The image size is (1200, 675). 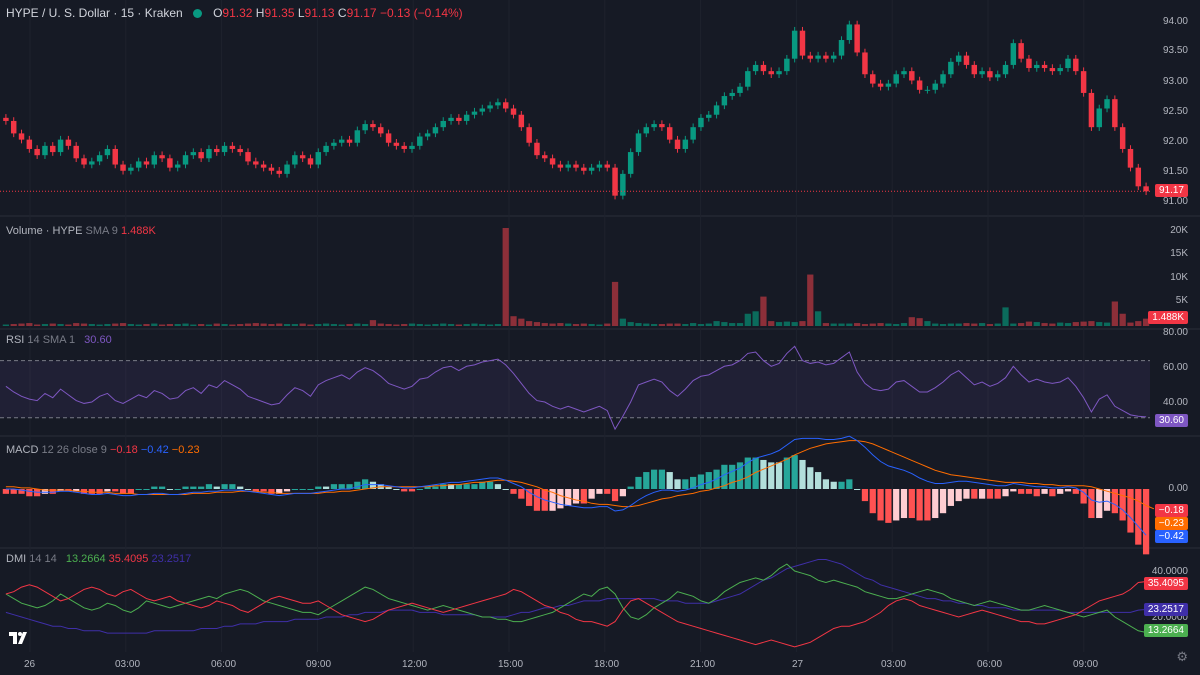 I want to click on dmi-plus-value: 13.2664, so click(x=85, y=559).